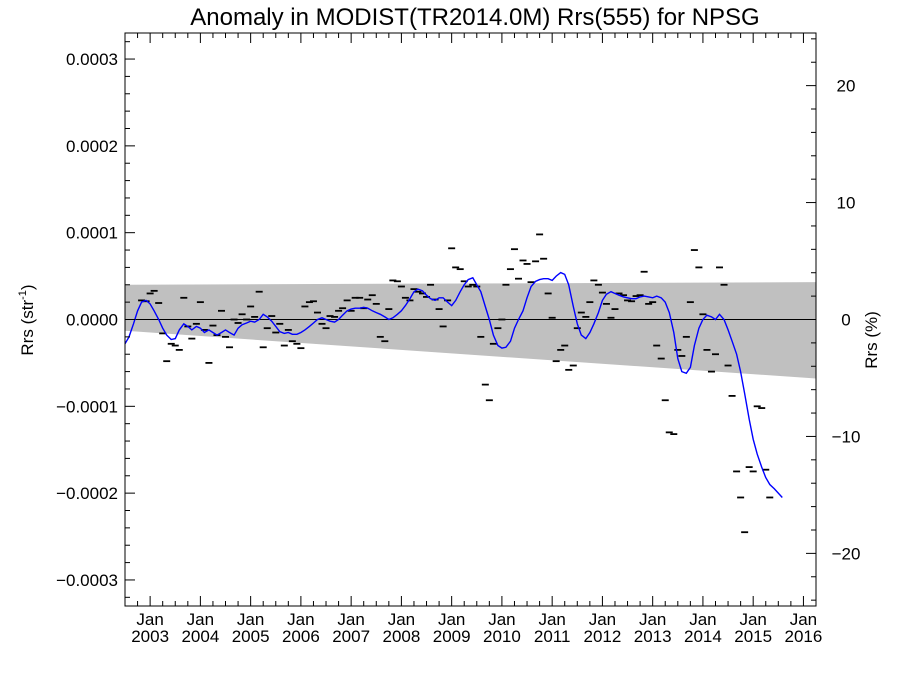  I want to click on right-tick-label: −10, so click(846, 436).